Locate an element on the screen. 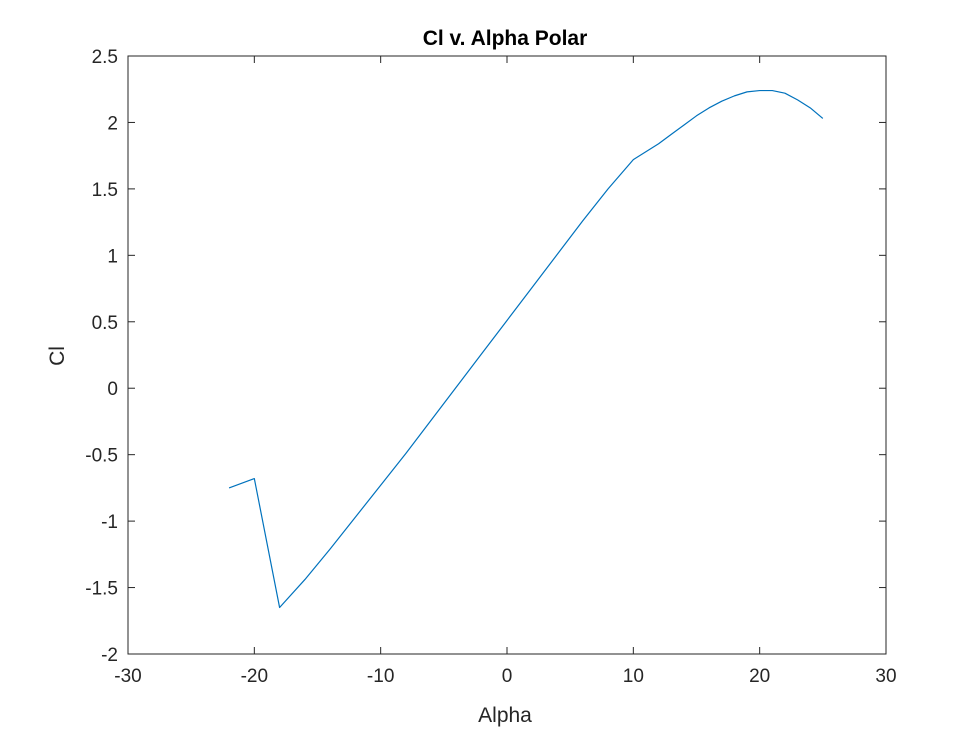 The height and width of the screenshot is (735, 980). x-axis-label: Alpha is located at coordinates (505, 715).